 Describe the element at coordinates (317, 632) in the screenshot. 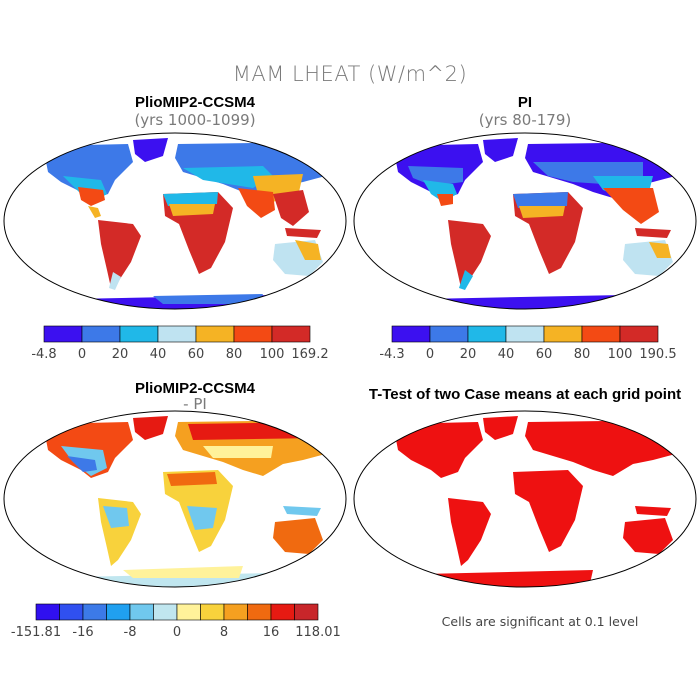

I see `colorbar-tick-label: 118.01` at that location.